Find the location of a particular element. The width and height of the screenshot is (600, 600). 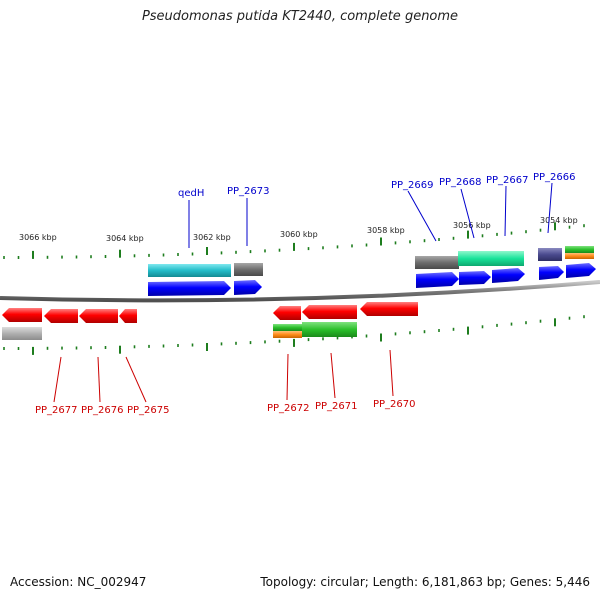

cds-arrow-pp2671 is located at coordinates (329, 312).